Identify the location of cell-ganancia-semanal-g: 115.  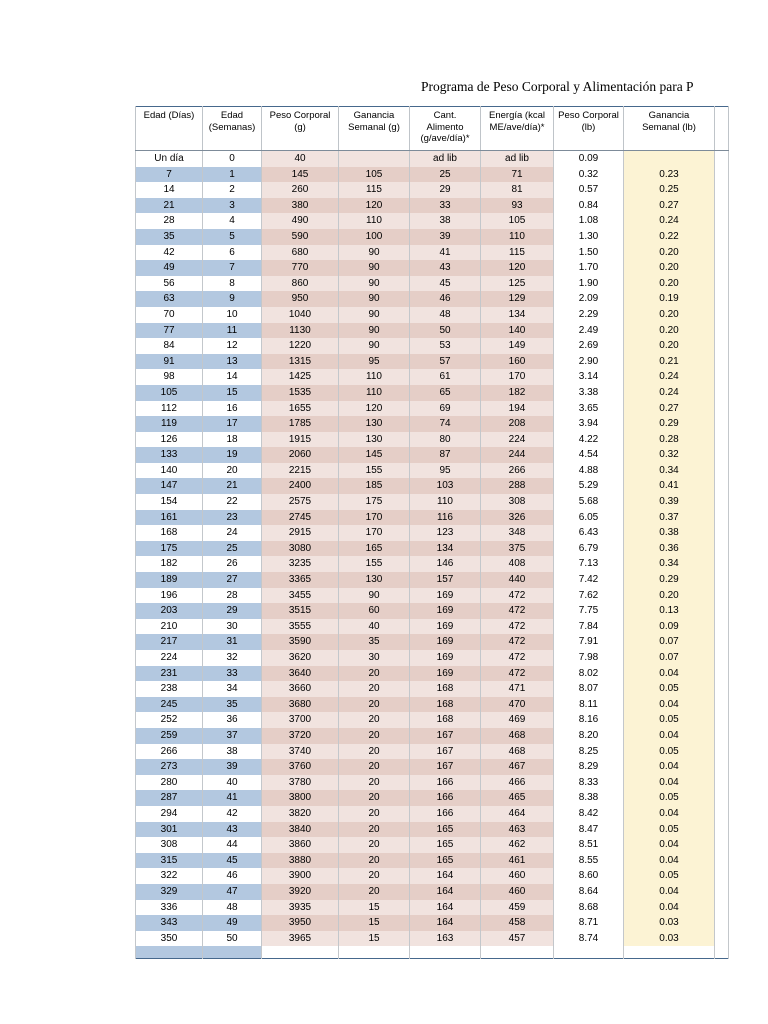
(374, 190).